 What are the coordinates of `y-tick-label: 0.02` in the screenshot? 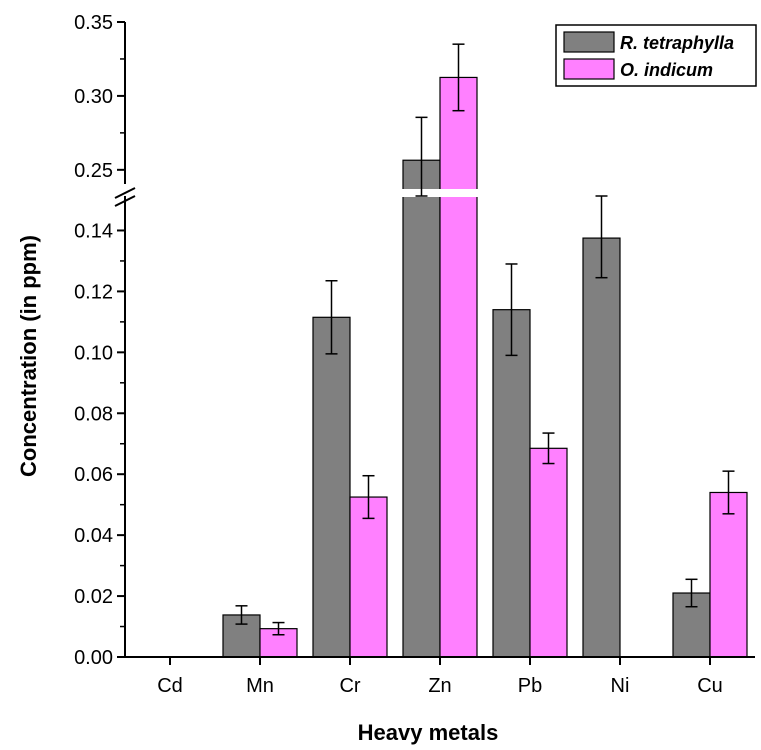 It's located at (93, 597).